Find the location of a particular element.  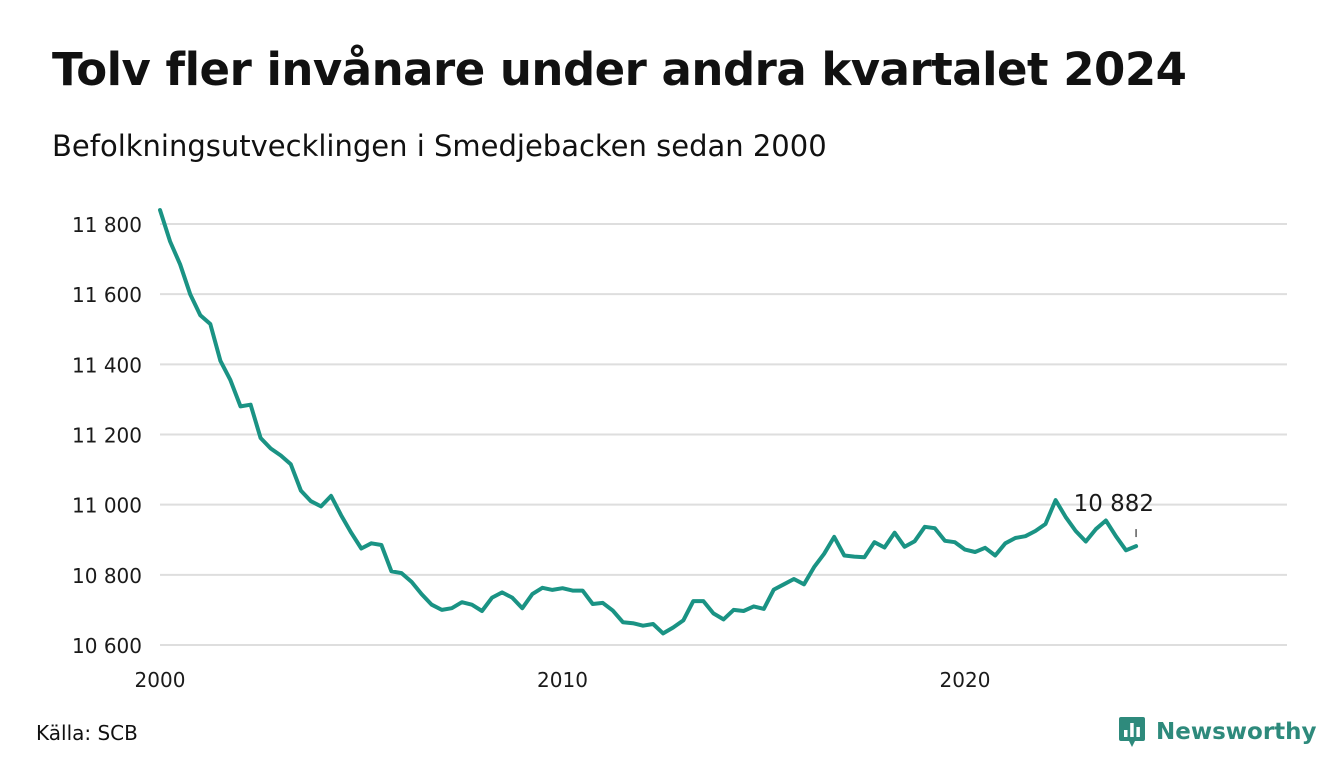

last-value-annotation: 10 882 is located at coordinates (1114, 514).